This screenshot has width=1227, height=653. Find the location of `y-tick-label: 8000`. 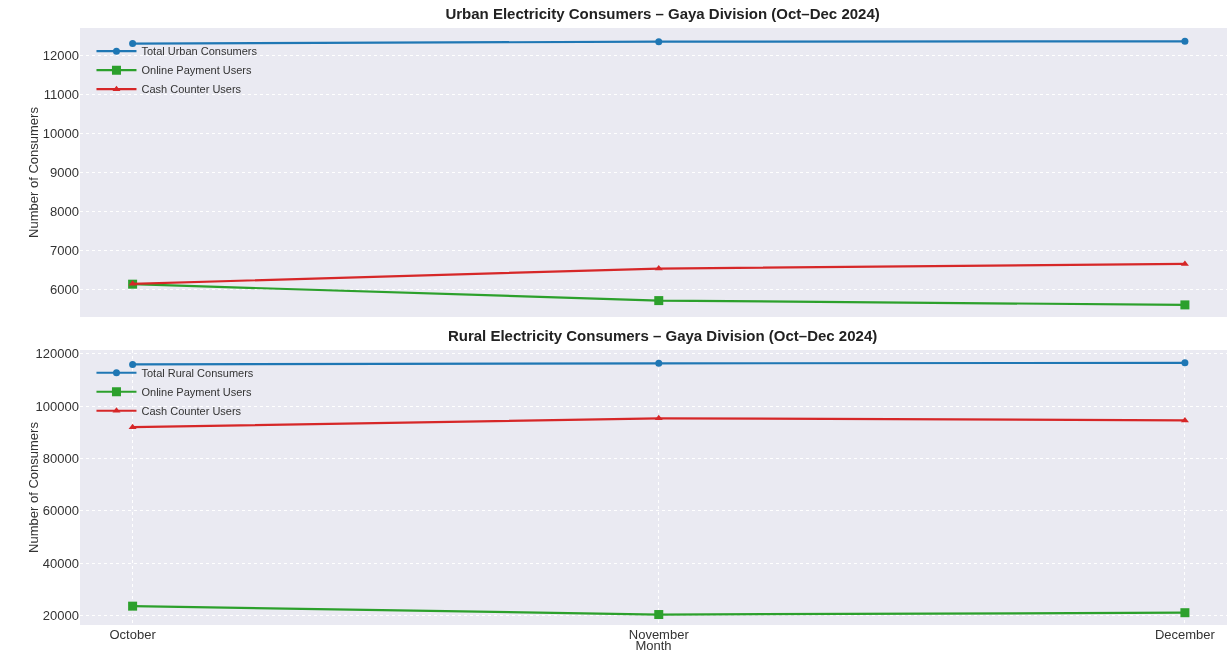

y-tick-label: 8000 is located at coordinates (64, 212).